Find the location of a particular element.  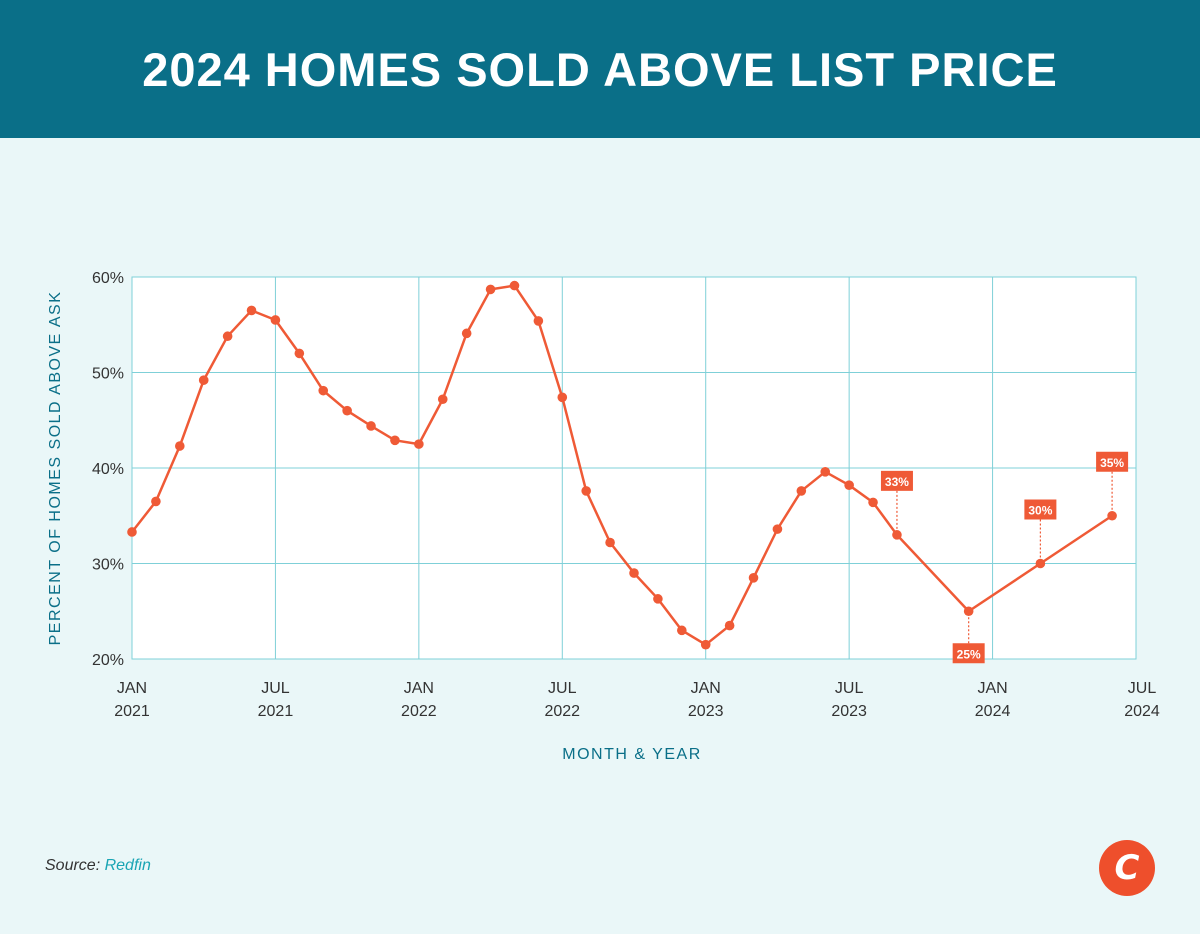

annotation-label: 35% is located at coordinates (1112, 463).